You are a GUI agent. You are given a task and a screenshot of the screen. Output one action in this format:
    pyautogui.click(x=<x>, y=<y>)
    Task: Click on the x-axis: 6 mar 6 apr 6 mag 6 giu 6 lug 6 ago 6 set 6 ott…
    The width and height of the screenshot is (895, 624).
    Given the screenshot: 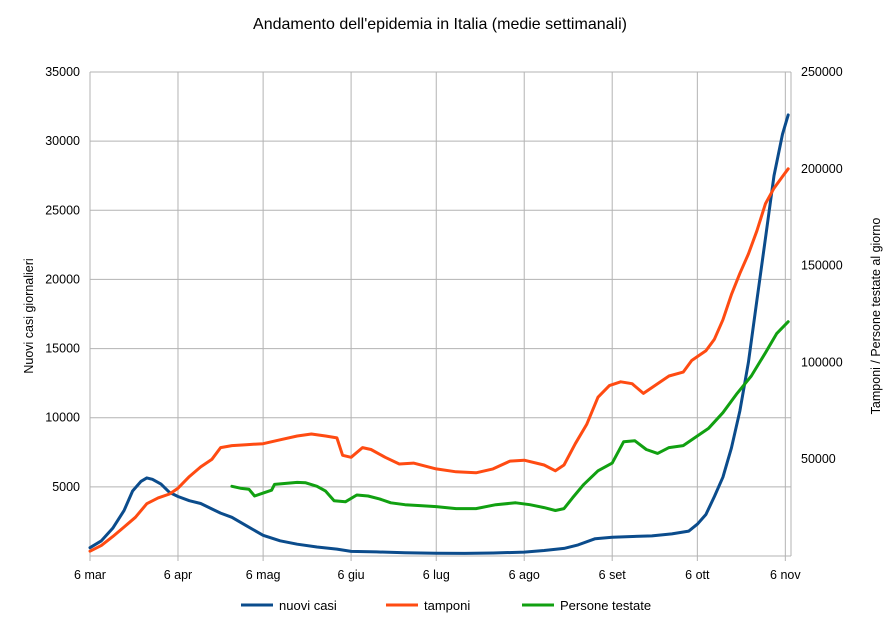 What is the action you would take?
    pyautogui.click(x=437, y=569)
    